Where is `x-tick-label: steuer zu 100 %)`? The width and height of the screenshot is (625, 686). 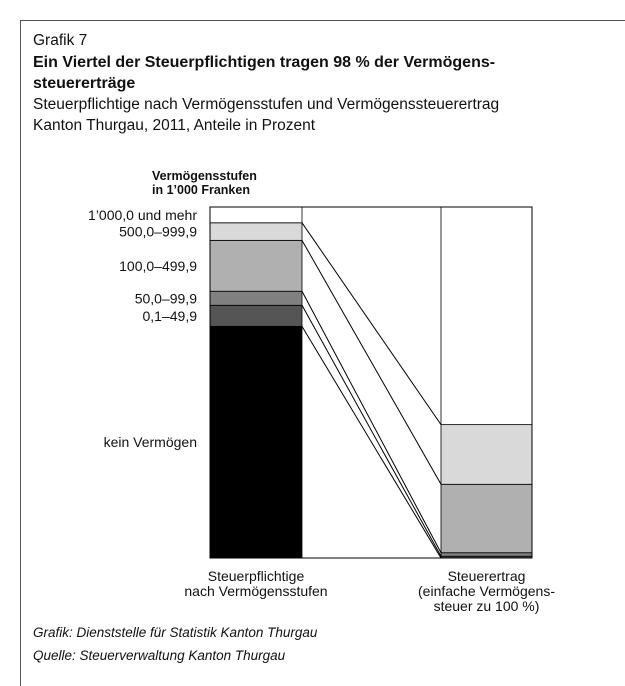
x-tick-label: steuer zu 100 %) is located at coordinates (487, 606).